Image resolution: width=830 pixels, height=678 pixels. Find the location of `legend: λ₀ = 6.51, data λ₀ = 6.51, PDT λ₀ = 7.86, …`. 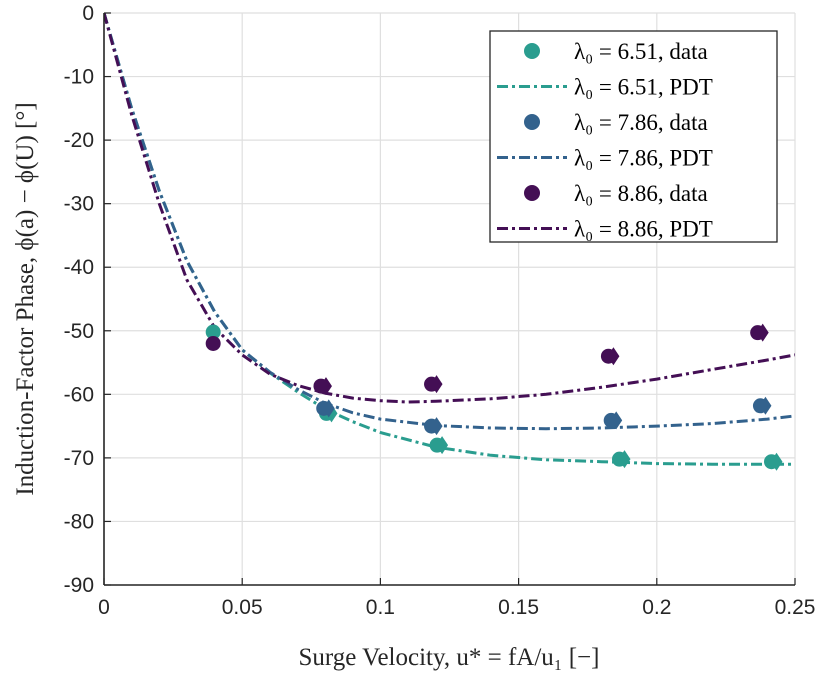

legend: λ₀ = 6.51, data λ₀ = 6.51, PDT λ₀ = 7.86, … is located at coordinates (633, 136).